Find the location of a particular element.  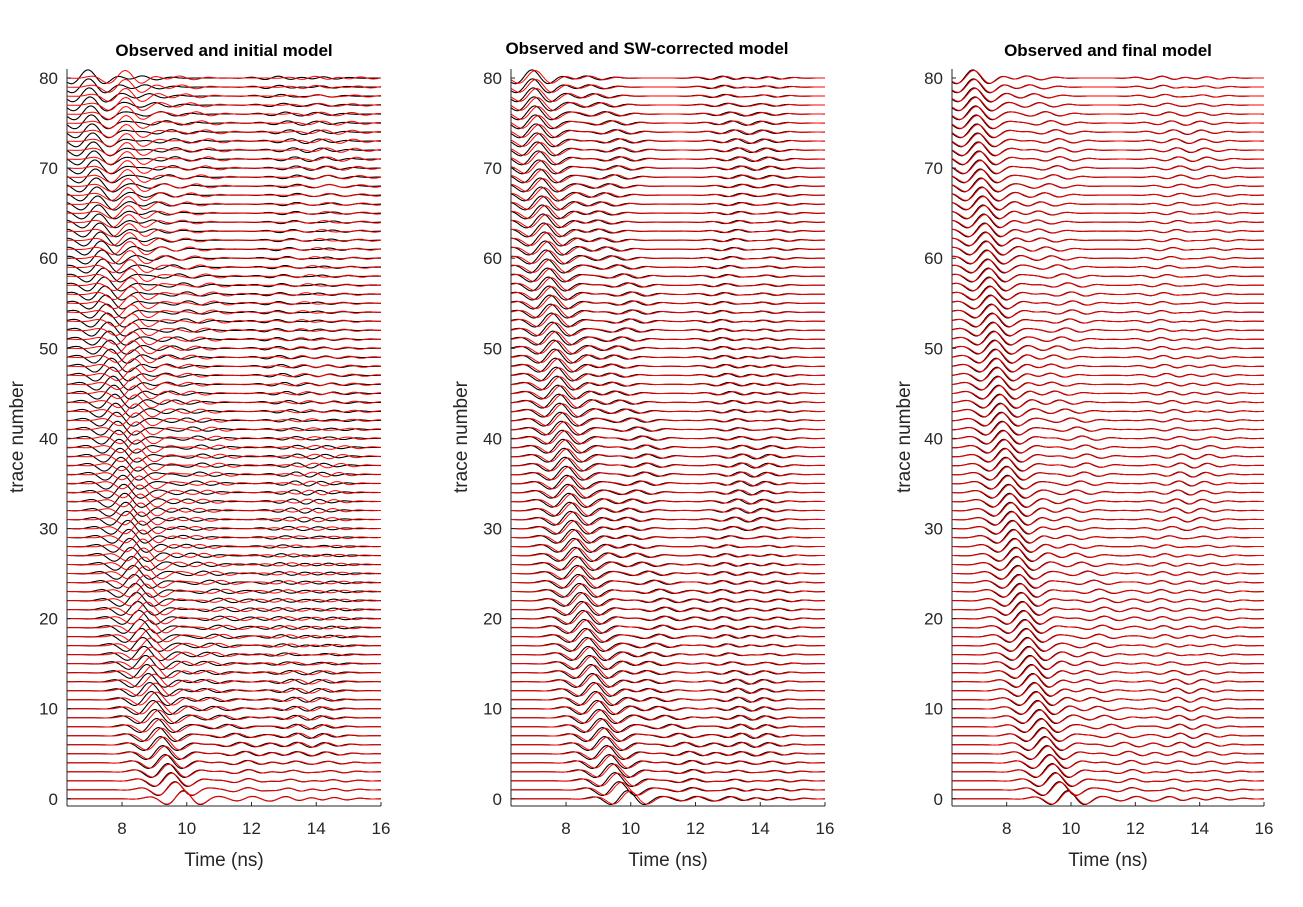

x-tick-label: 12 is located at coordinates (251, 828).